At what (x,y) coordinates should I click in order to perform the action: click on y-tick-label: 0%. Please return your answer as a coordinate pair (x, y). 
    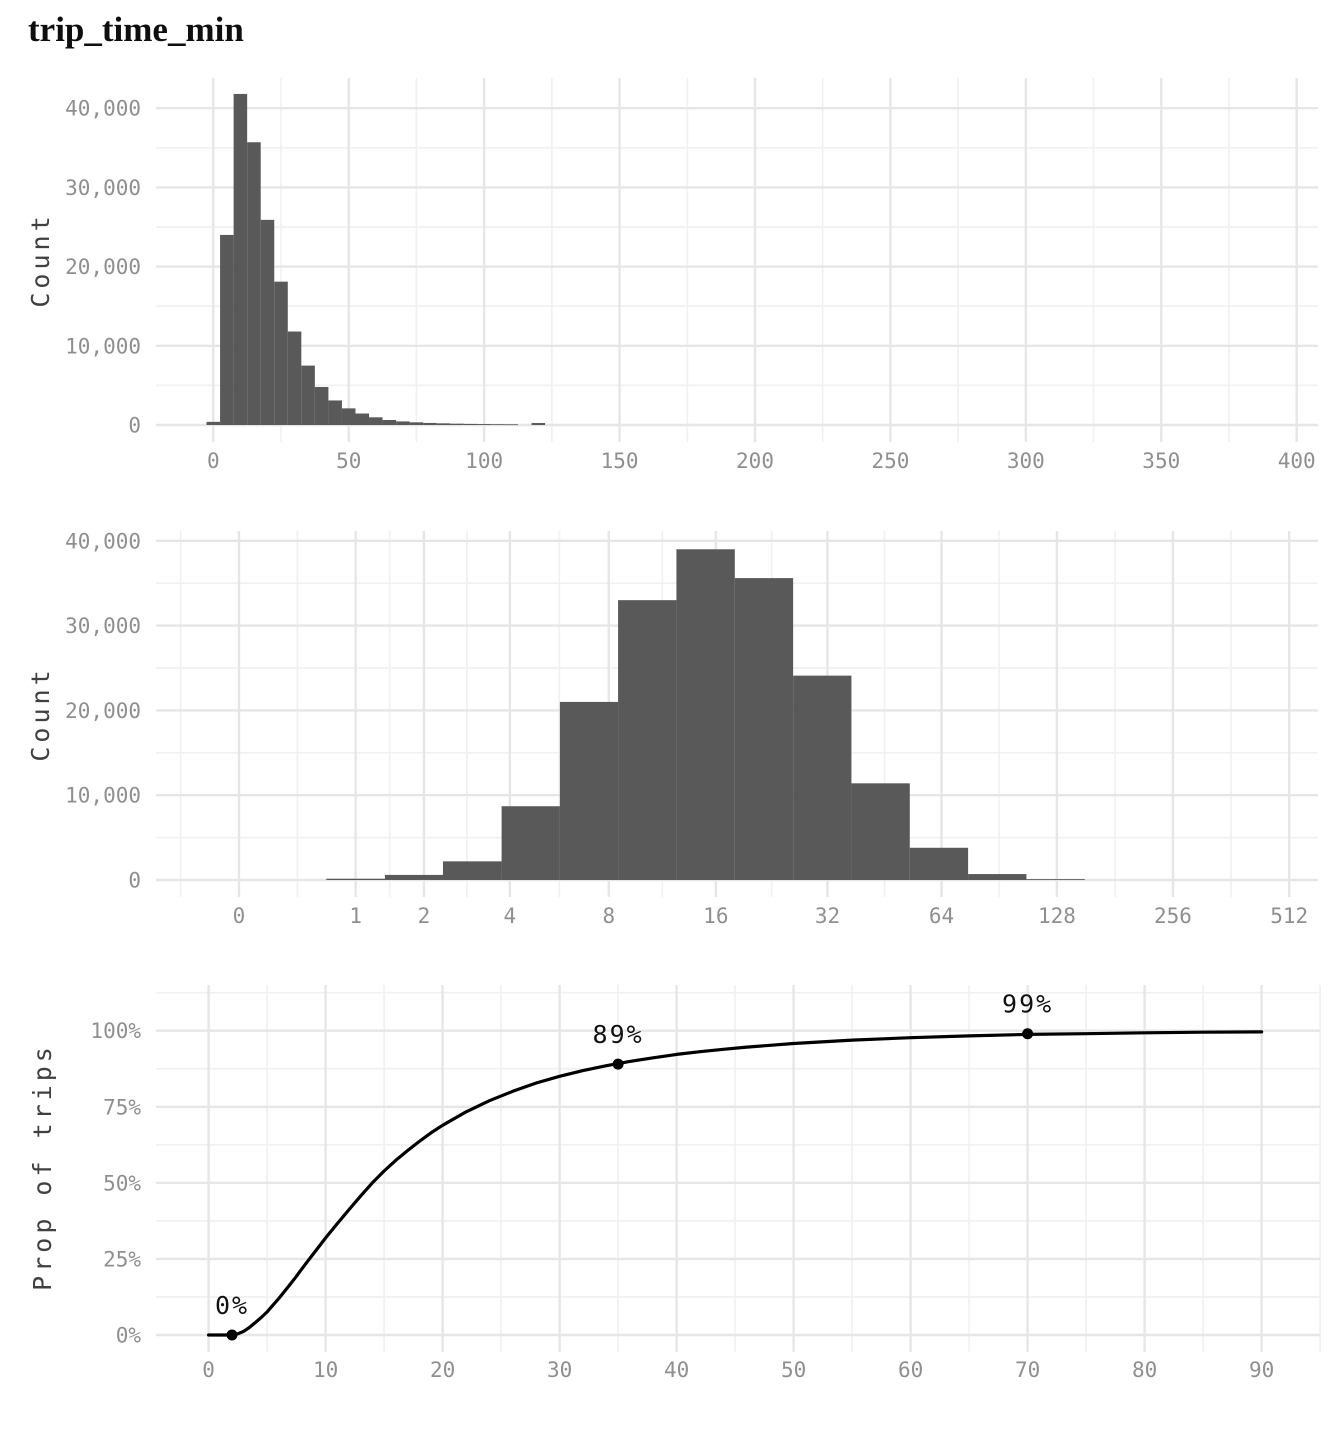
    Looking at the image, I should click on (129, 1336).